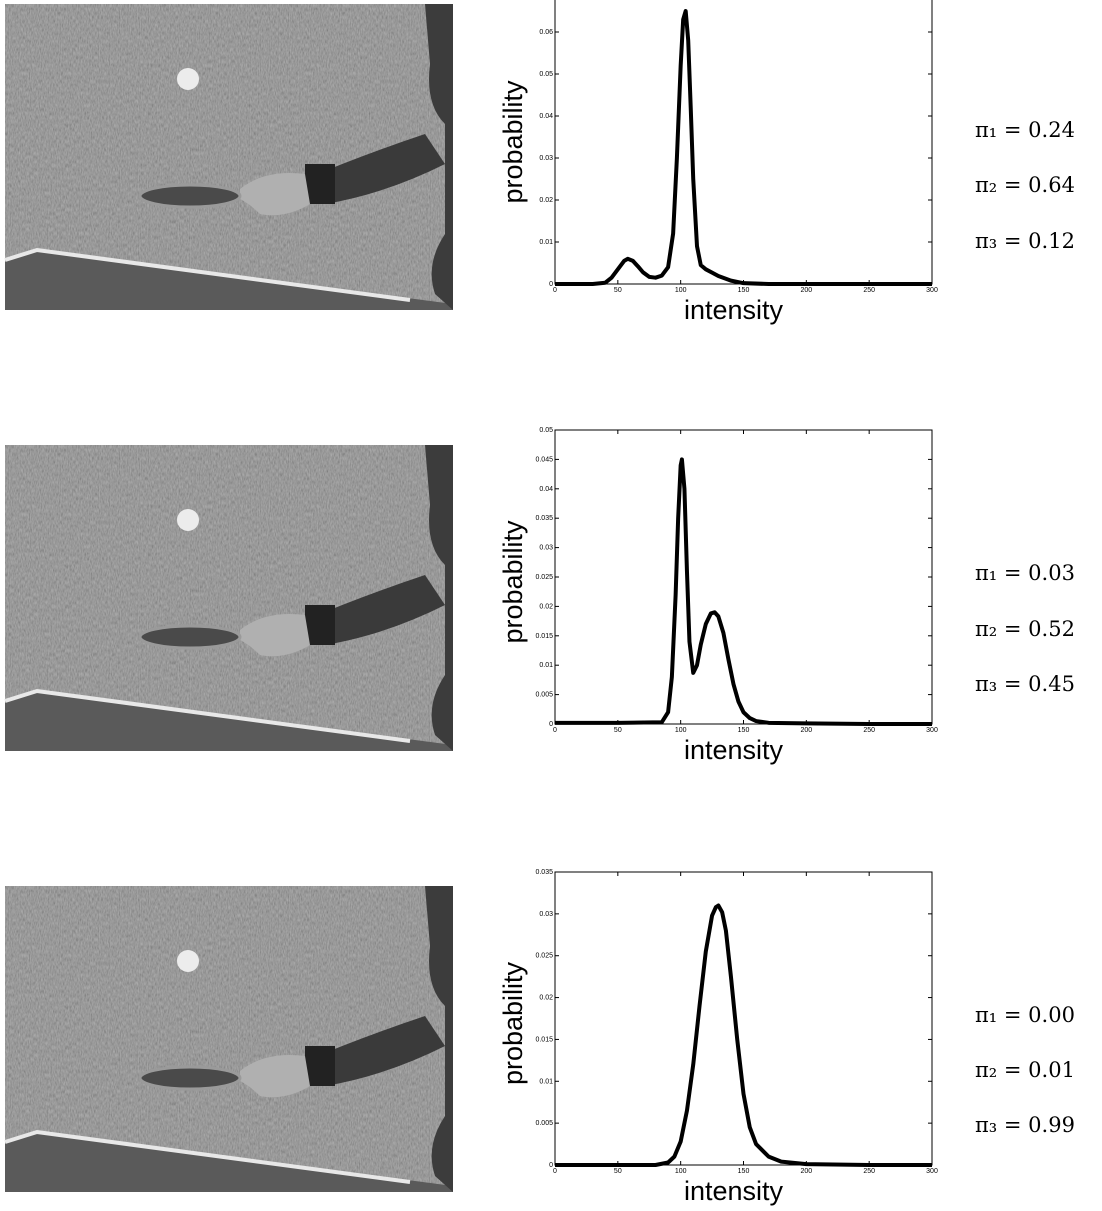  I want to click on mixture-weight: π₁ = 0.24, so click(1025, 130).